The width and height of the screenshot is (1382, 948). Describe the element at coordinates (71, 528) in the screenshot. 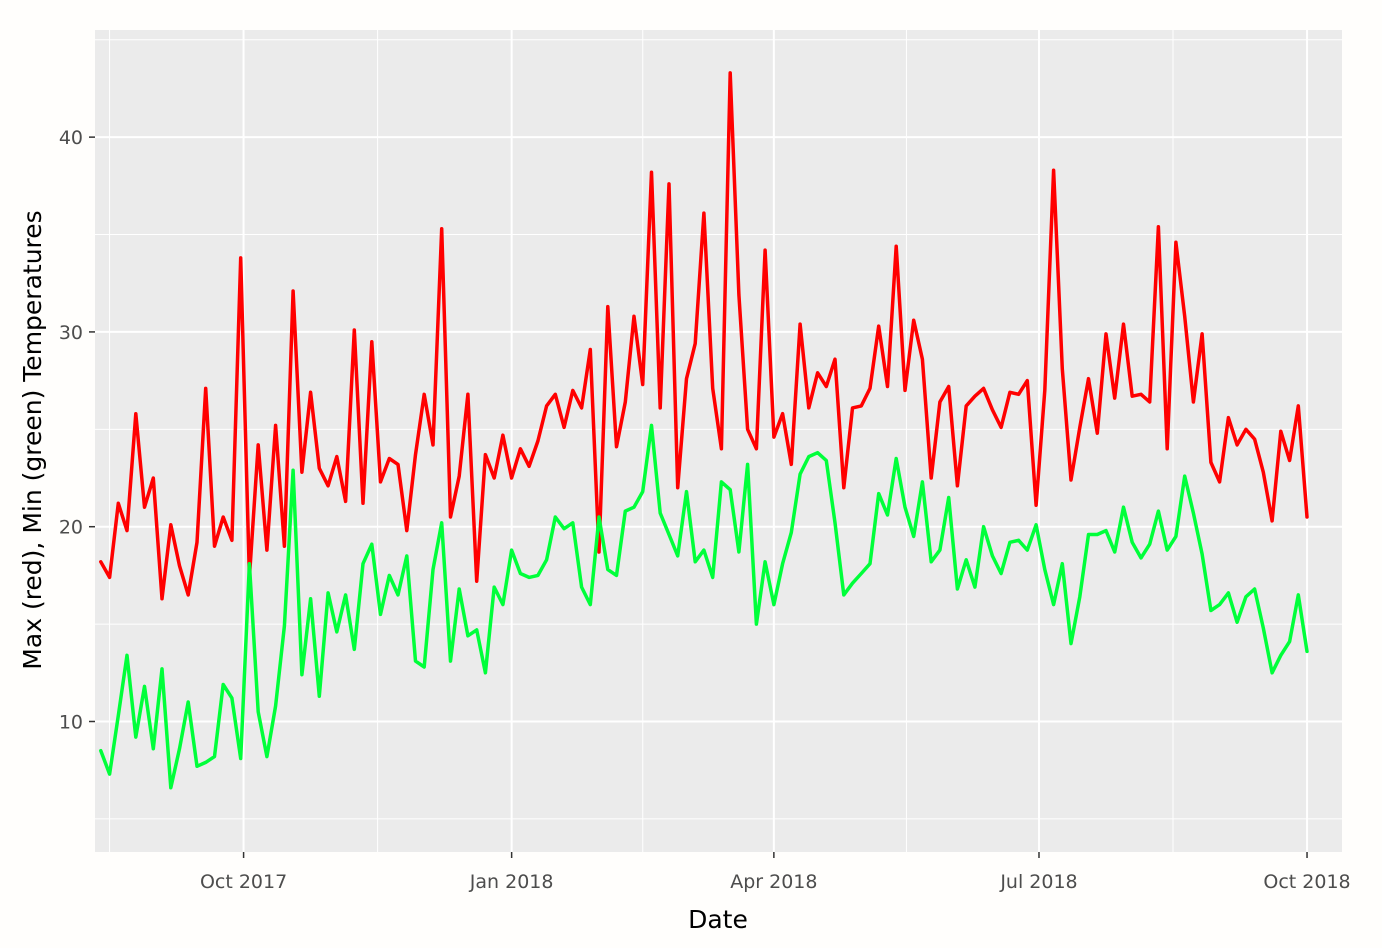

I see `y-tick-label-20: 20` at that location.